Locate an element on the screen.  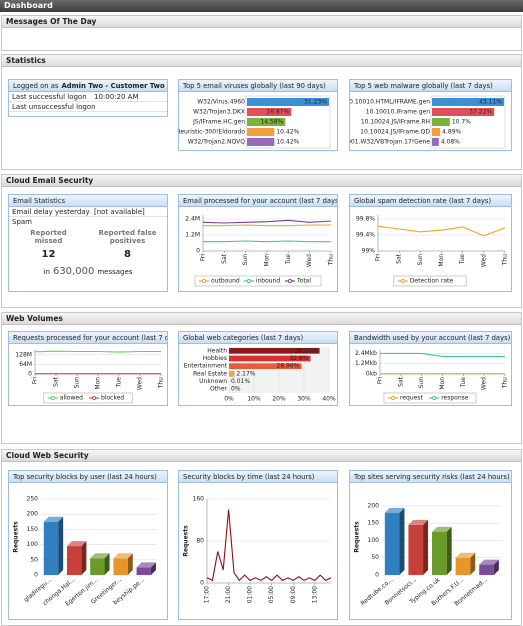
logon-user: Admin Two - Customer Two is located at coordinates (113, 86).